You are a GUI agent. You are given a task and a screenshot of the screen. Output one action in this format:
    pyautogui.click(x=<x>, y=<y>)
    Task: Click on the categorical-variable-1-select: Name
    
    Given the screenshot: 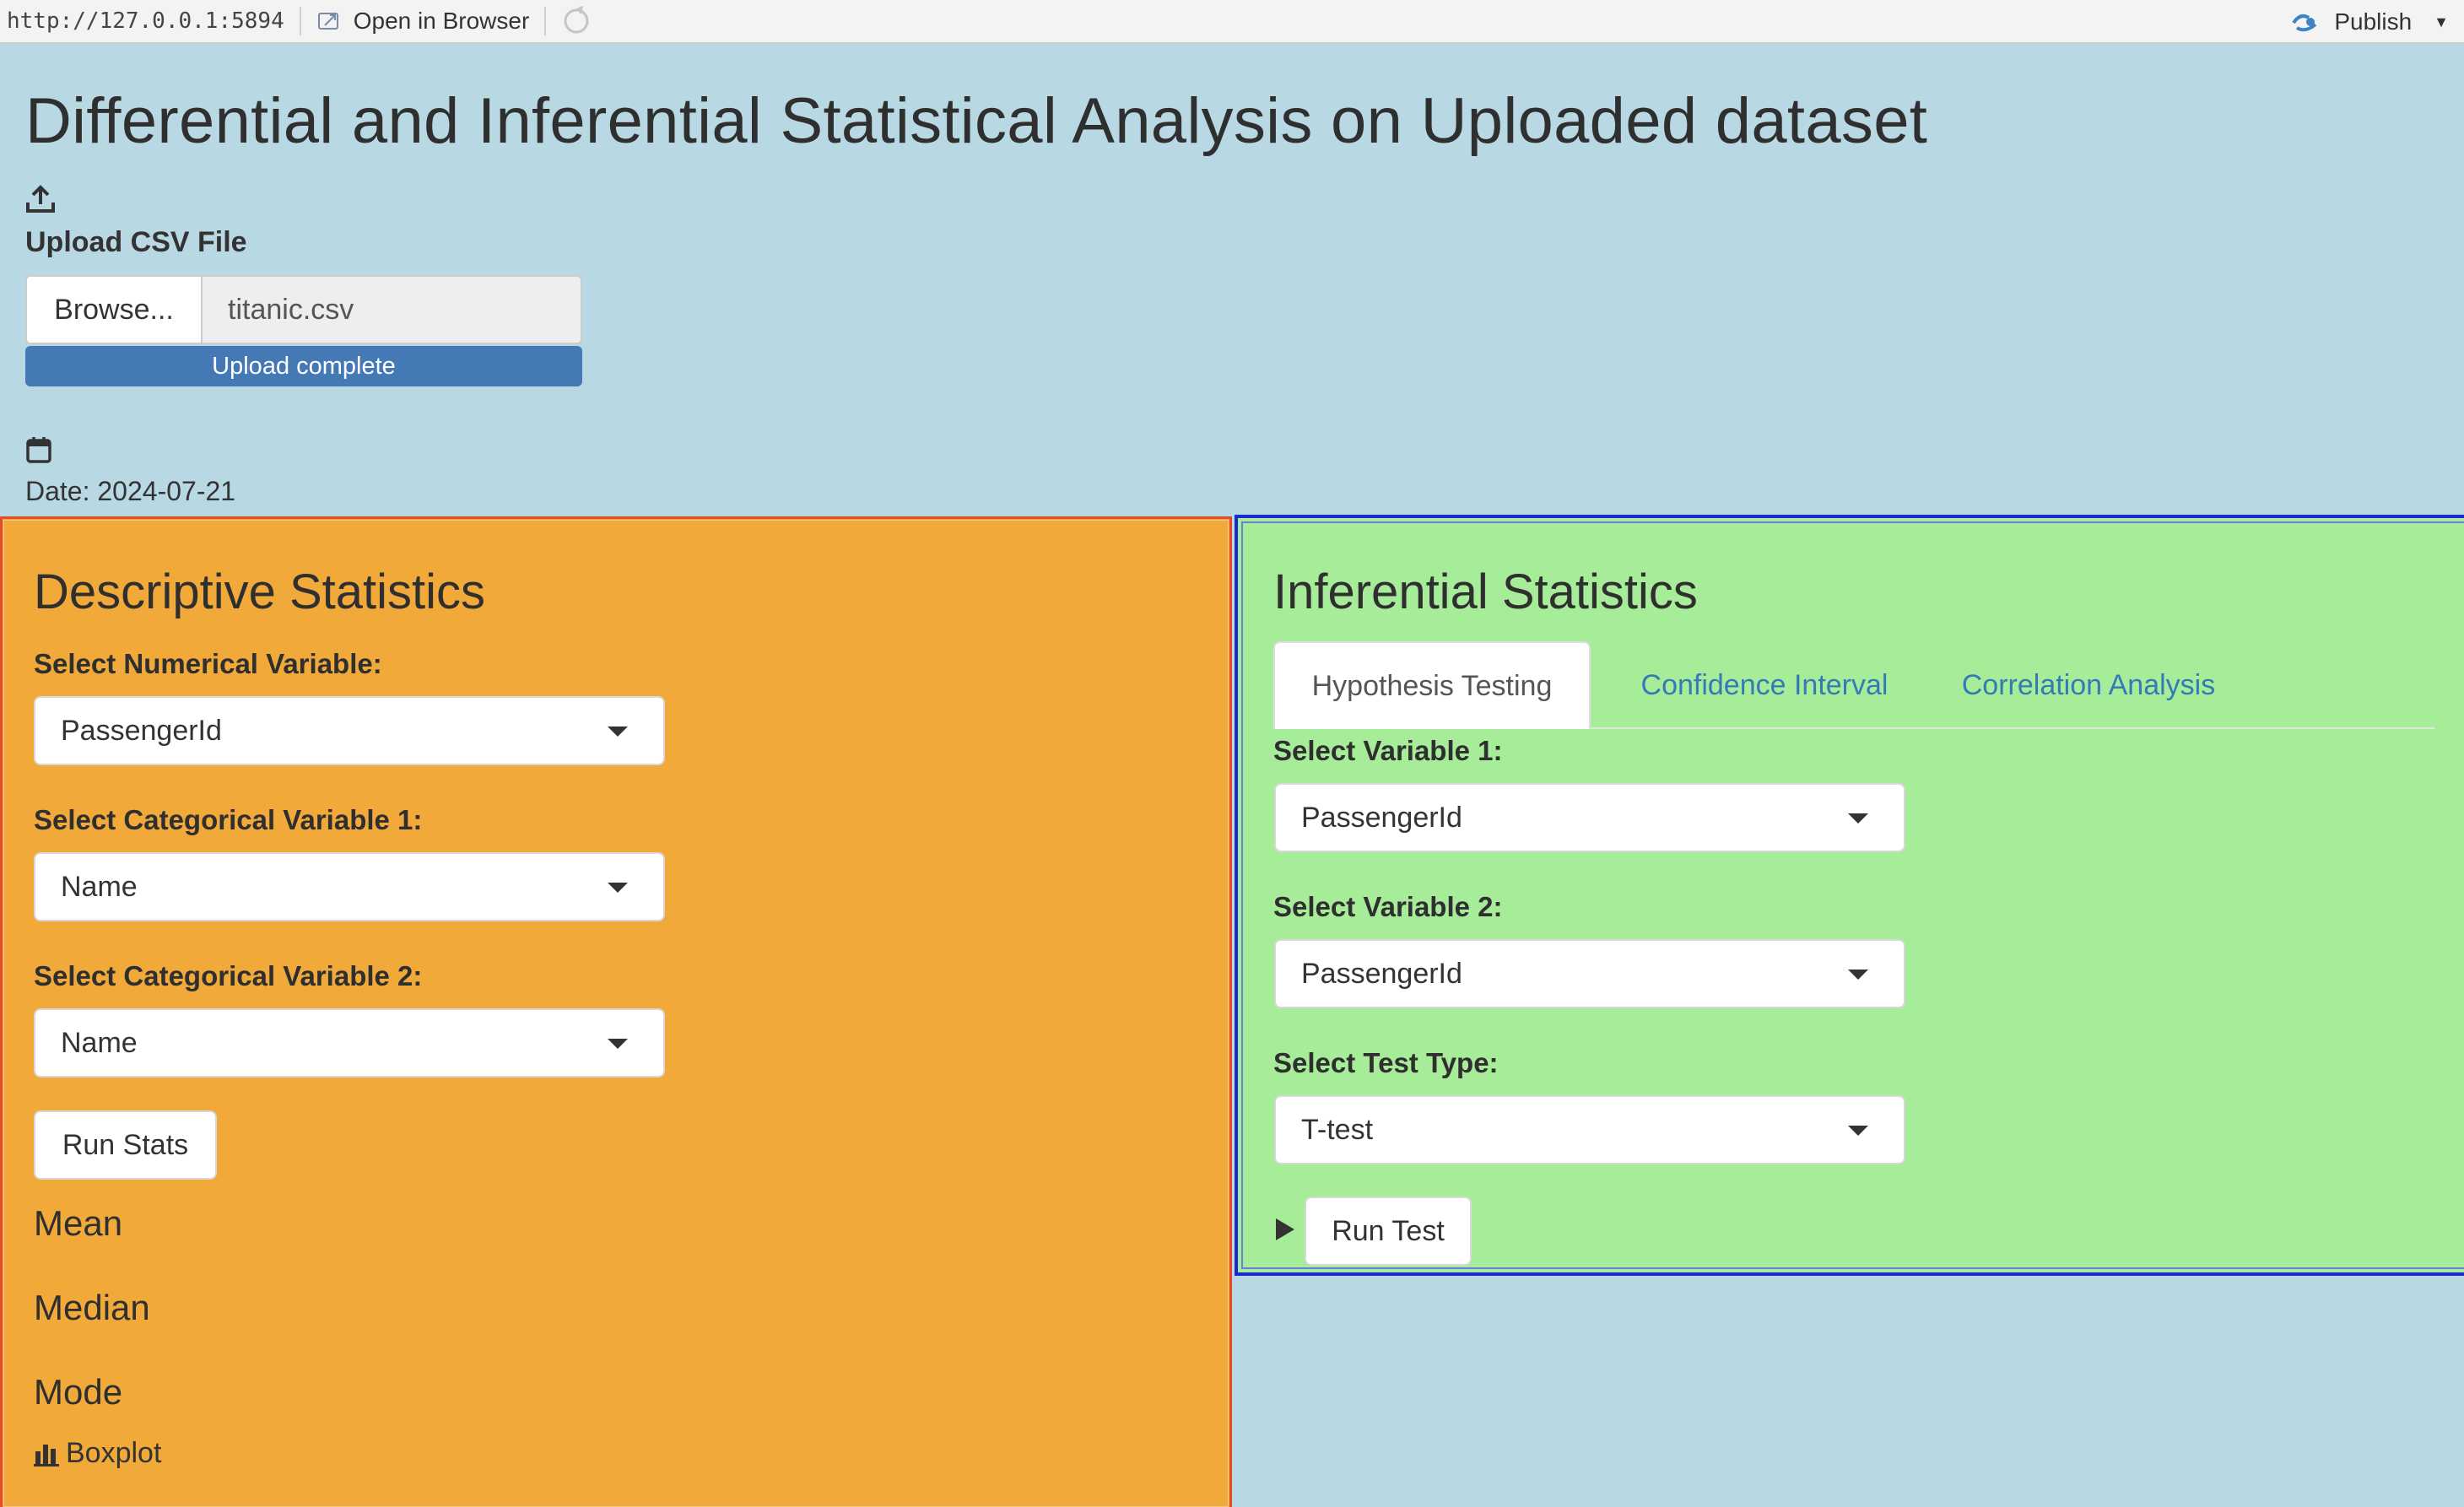 What is the action you would take?
    pyautogui.click(x=349, y=887)
    